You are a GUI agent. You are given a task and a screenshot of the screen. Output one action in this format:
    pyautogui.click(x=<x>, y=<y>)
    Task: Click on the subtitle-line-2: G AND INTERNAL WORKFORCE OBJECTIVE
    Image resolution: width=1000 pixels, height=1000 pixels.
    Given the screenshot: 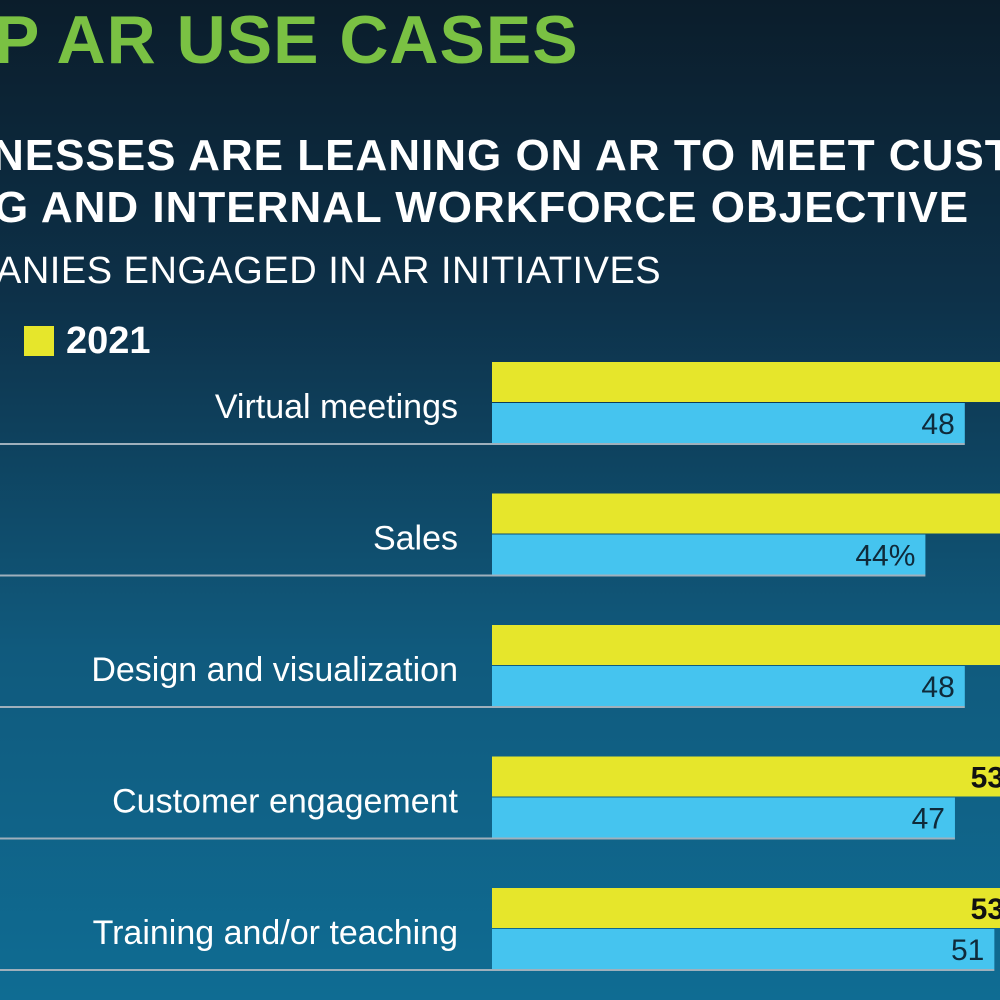 What is the action you would take?
    pyautogui.click(x=485, y=207)
    